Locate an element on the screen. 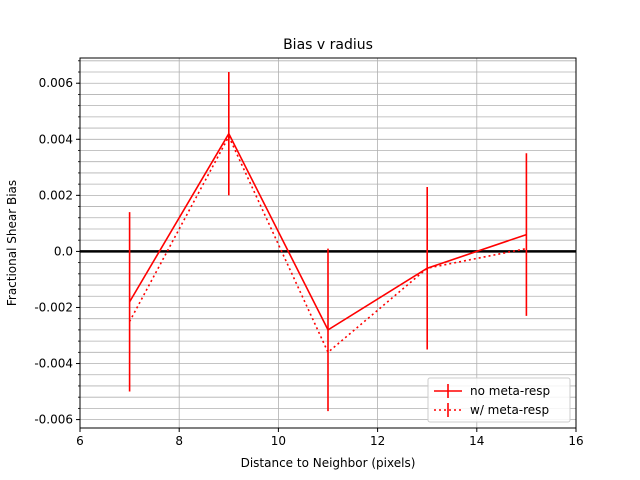  legend-label: no meta-resp is located at coordinates (510, 391).